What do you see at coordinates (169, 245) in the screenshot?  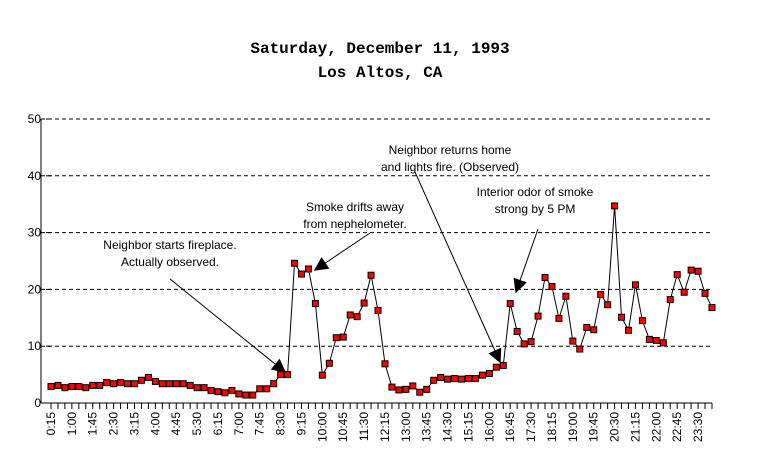 I see `annotation-text: Neighbor starts fireplace.` at bounding box center [169, 245].